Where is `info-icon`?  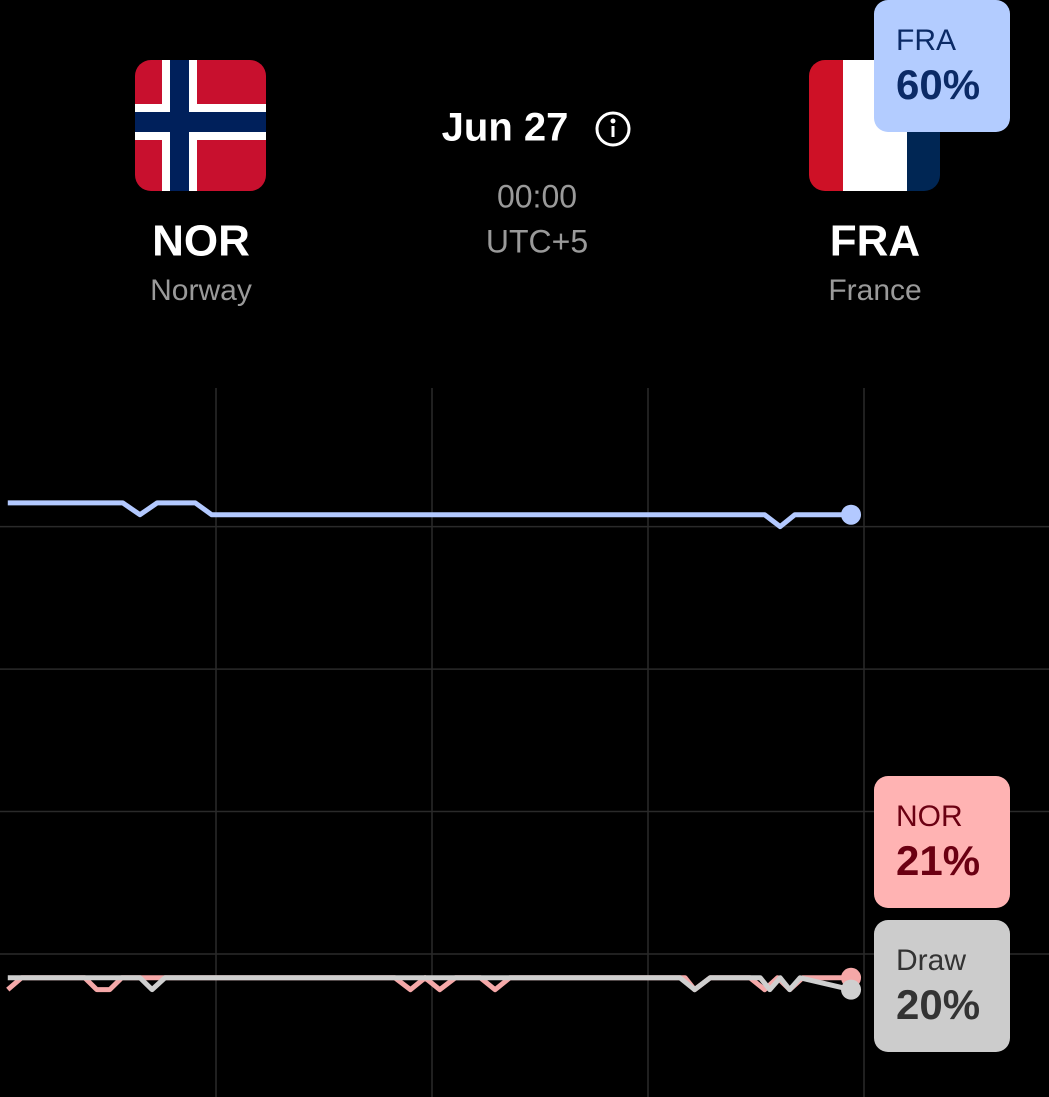 info-icon is located at coordinates (613, 129).